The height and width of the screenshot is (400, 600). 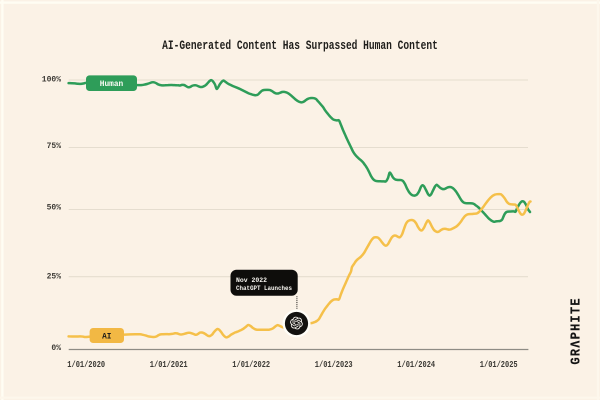 What do you see at coordinates (51, 79) in the screenshot?
I see `svg-text: 100%` at bounding box center [51, 79].